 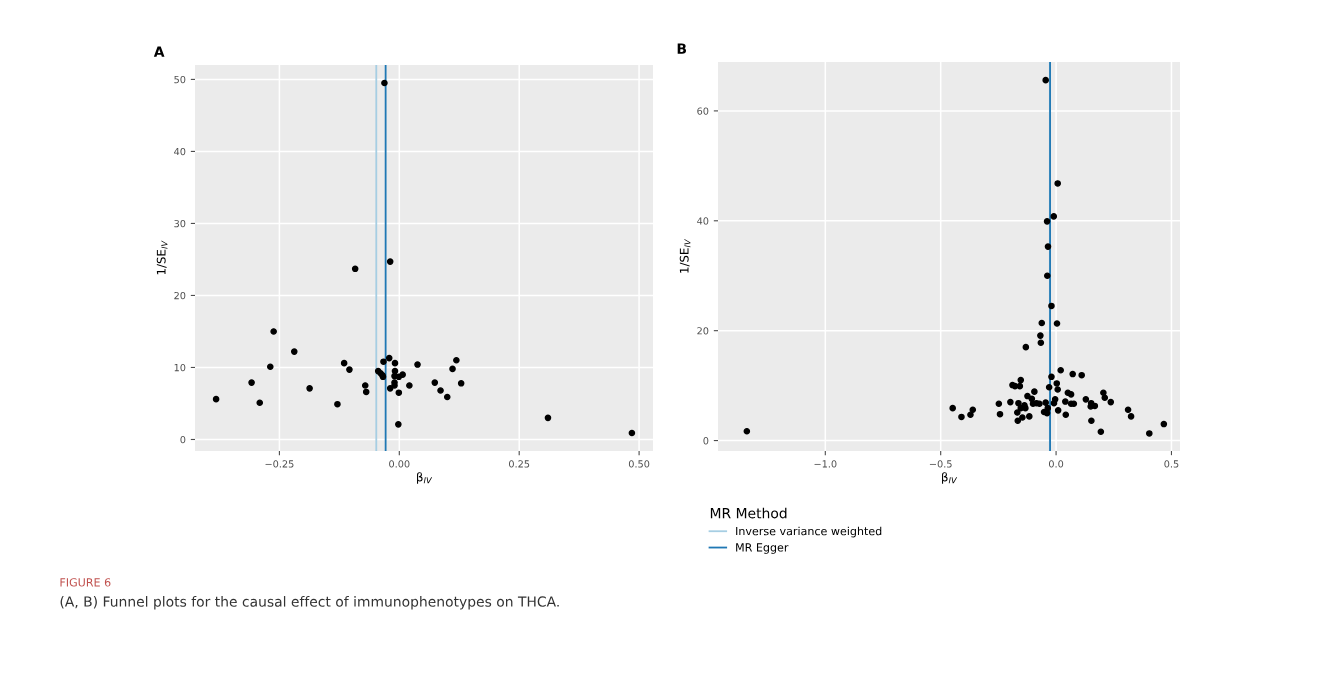 What do you see at coordinates (682, 48) in the screenshot?
I see `chart-title: B` at bounding box center [682, 48].